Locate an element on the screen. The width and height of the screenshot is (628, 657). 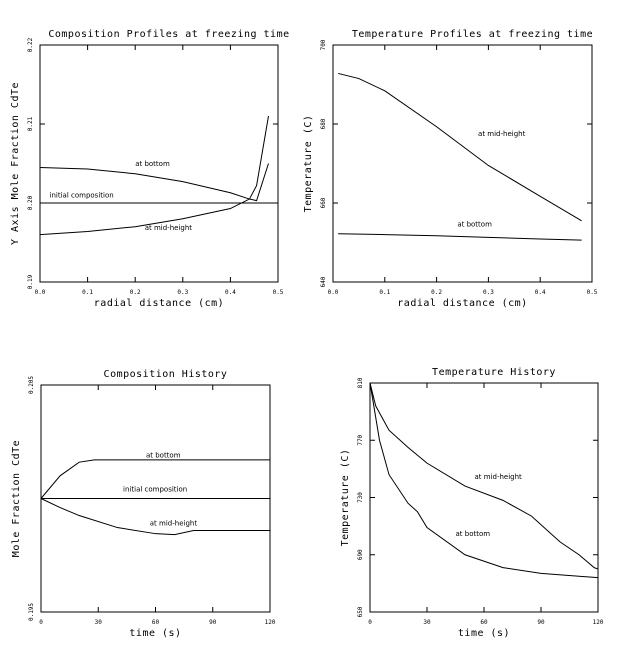
y-tick-label: 0.19 is located at coordinates (30, 281).